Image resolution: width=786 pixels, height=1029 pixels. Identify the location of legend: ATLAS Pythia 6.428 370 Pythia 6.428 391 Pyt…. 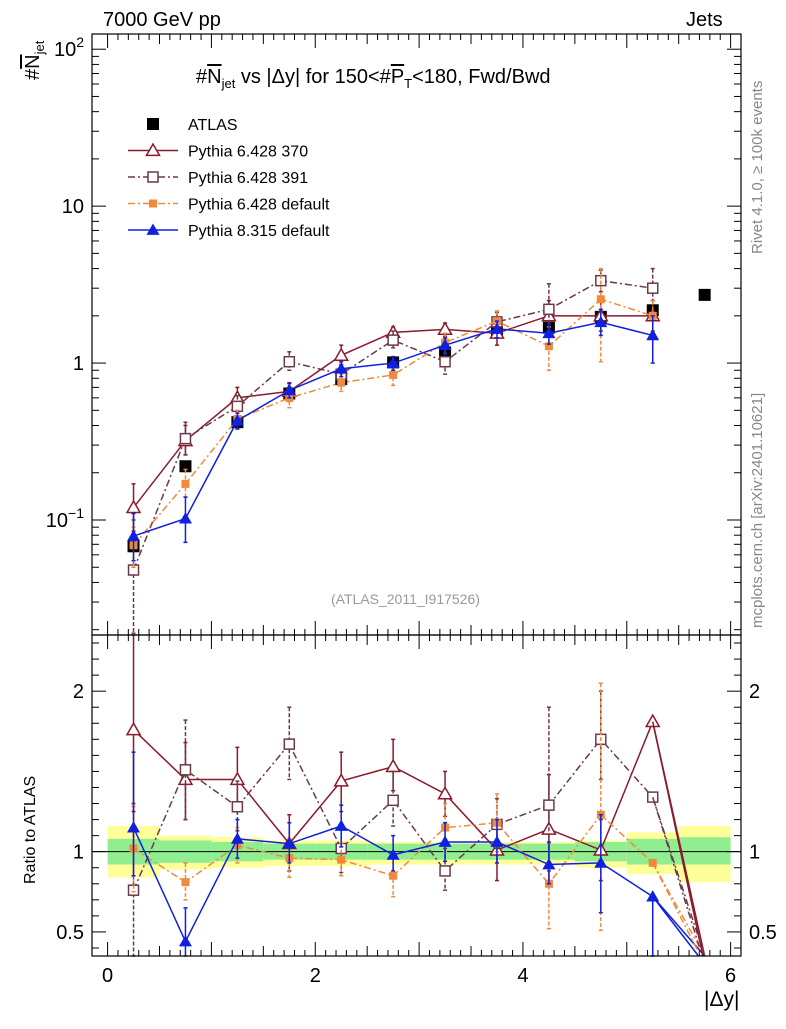
(229, 178).